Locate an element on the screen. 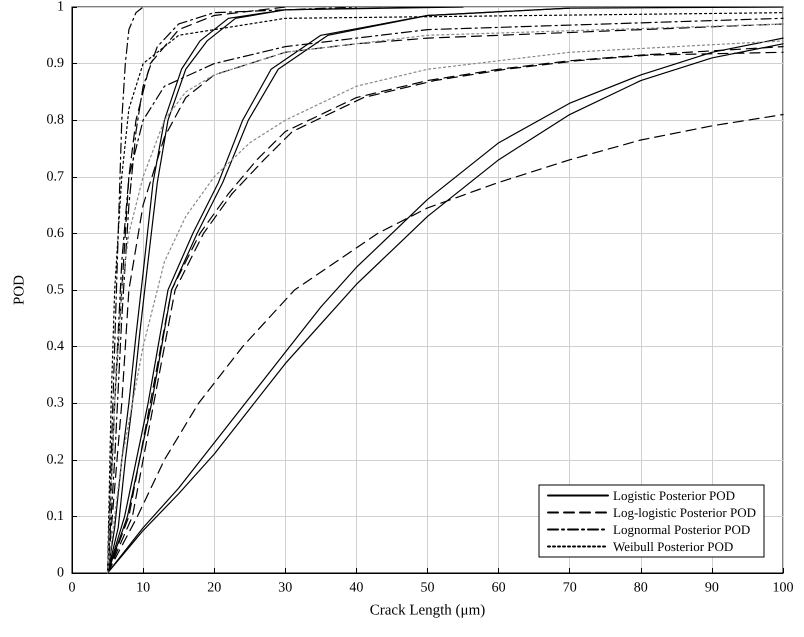 This screenshot has height=637, width=804. x-tick-label: 70 is located at coordinates (569, 588).